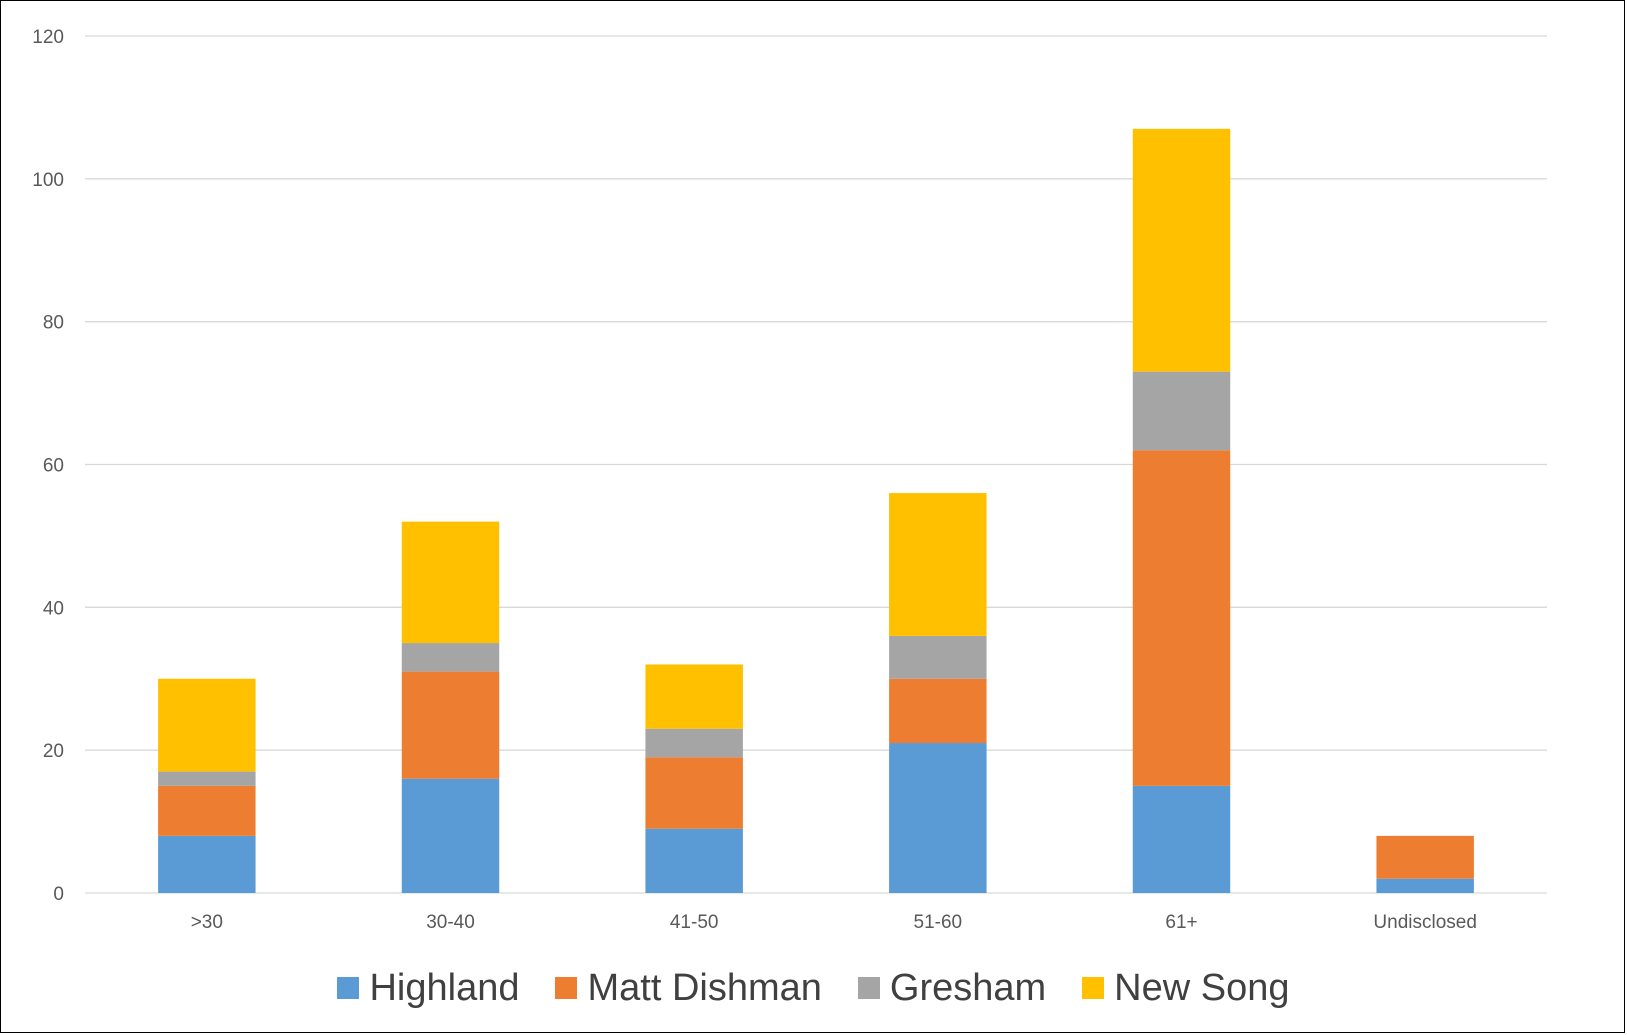 Image resolution: width=1627 pixels, height=1035 pixels. I want to click on y-axis-ticks: 0 20 40 60 80 100 120, so click(48, 466).